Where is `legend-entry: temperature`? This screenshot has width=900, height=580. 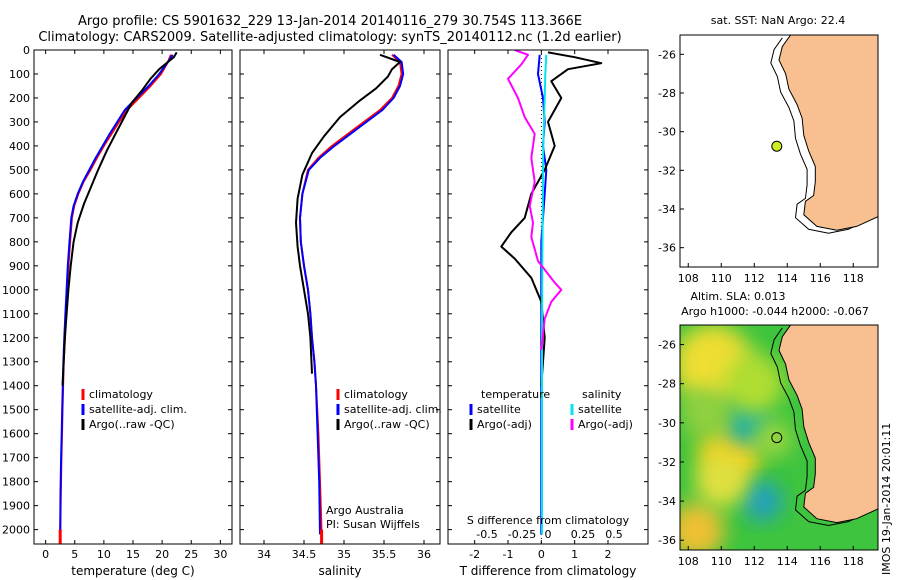 legend-entry: temperature is located at coordinates (515, 394).